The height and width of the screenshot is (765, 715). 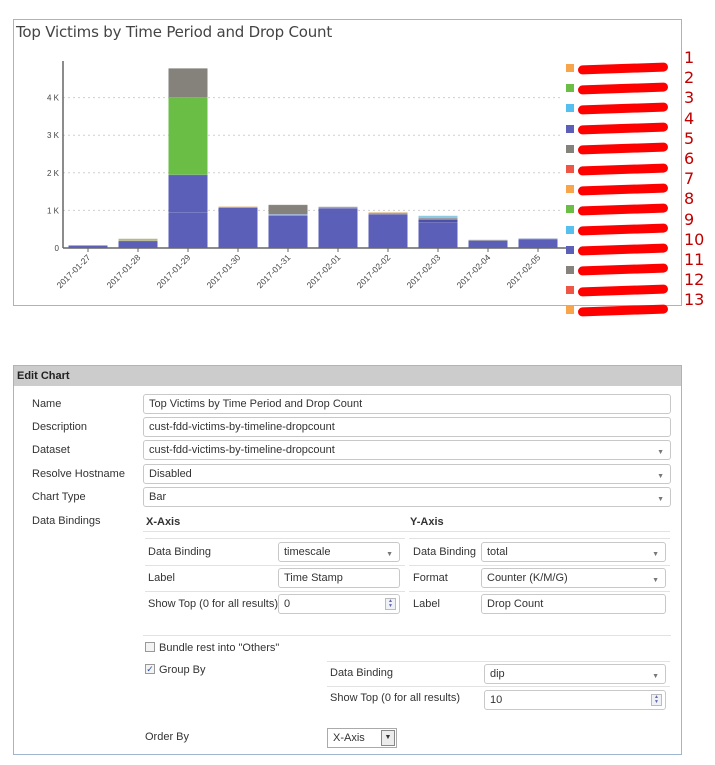 What do you see at coordinates (57, 248) in the screenshot?
I see `y-tick-label: 0` at bounding box center [57, 248].